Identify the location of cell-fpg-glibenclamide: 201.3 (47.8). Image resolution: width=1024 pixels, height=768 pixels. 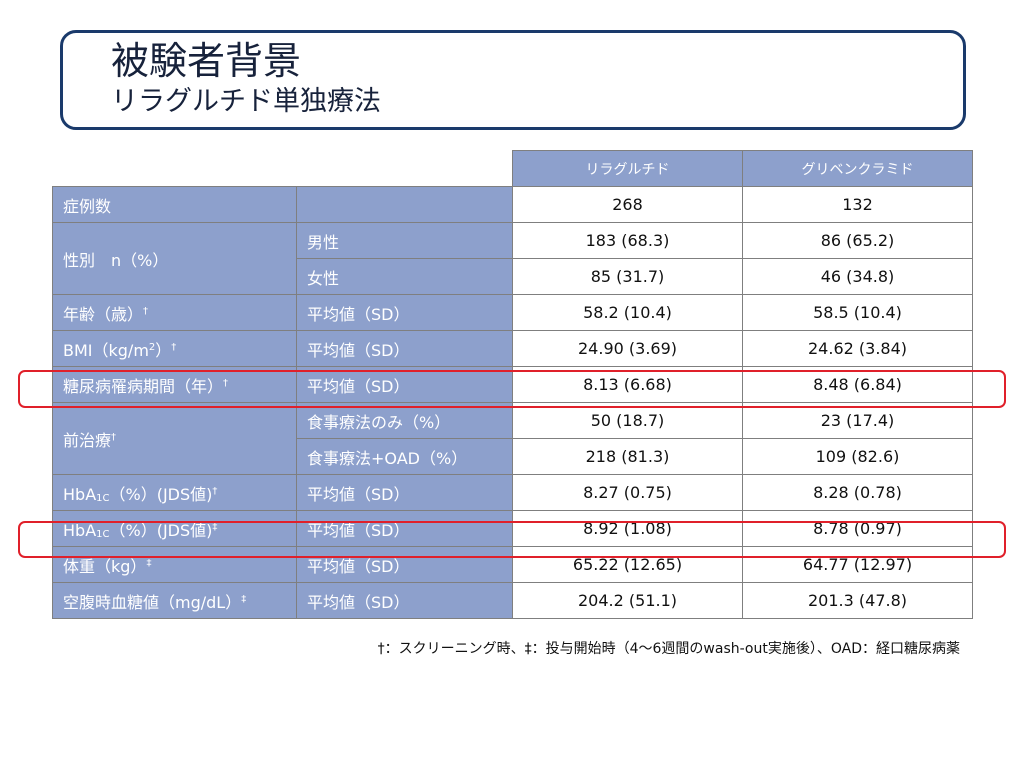
(857, 600).